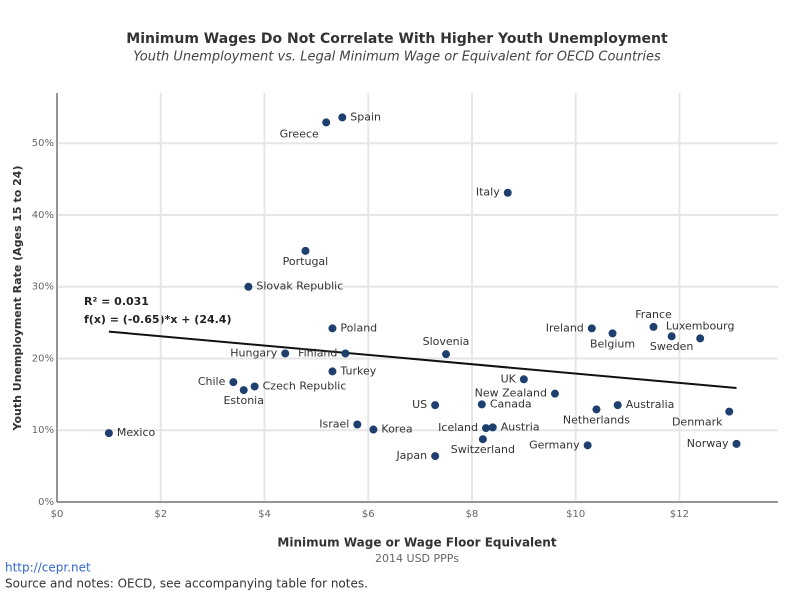 The width and height of the screenshot is (793, 592). What do you see at coordinates (697, 422) in the screenshot?
I see `point-label: Denmark` at bounding box center [697, 422].